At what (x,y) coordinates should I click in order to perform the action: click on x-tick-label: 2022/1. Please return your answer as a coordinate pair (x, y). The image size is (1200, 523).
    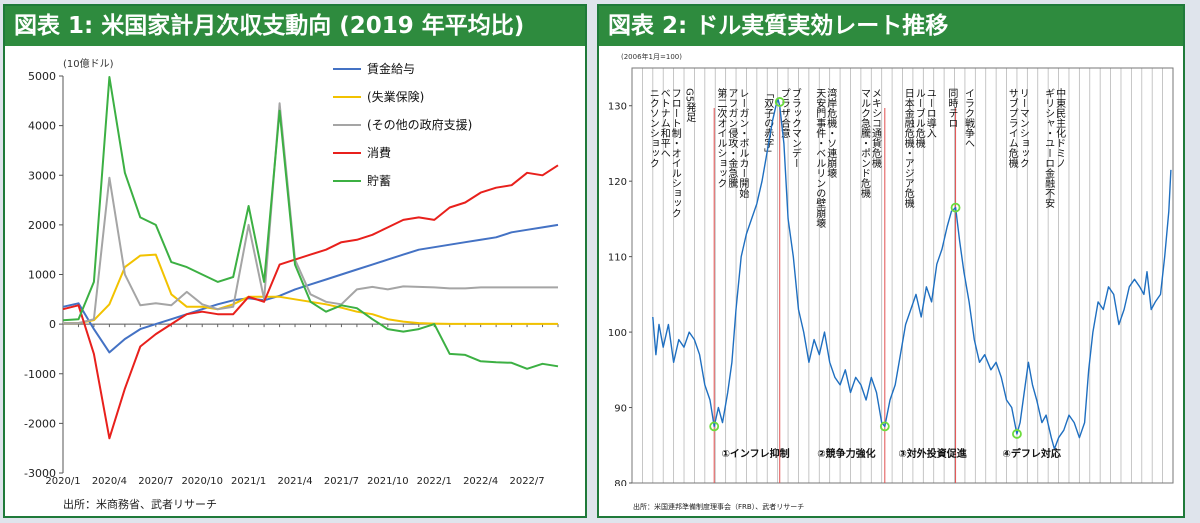
    Looking at the image, I should click on (434, 481).